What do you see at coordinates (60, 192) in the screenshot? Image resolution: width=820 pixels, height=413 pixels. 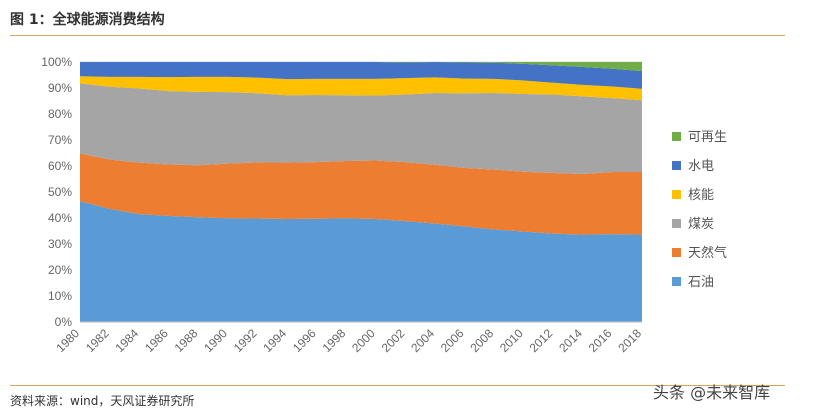 I see `y-tick-label: 50%` at bounding box center [60, 192].